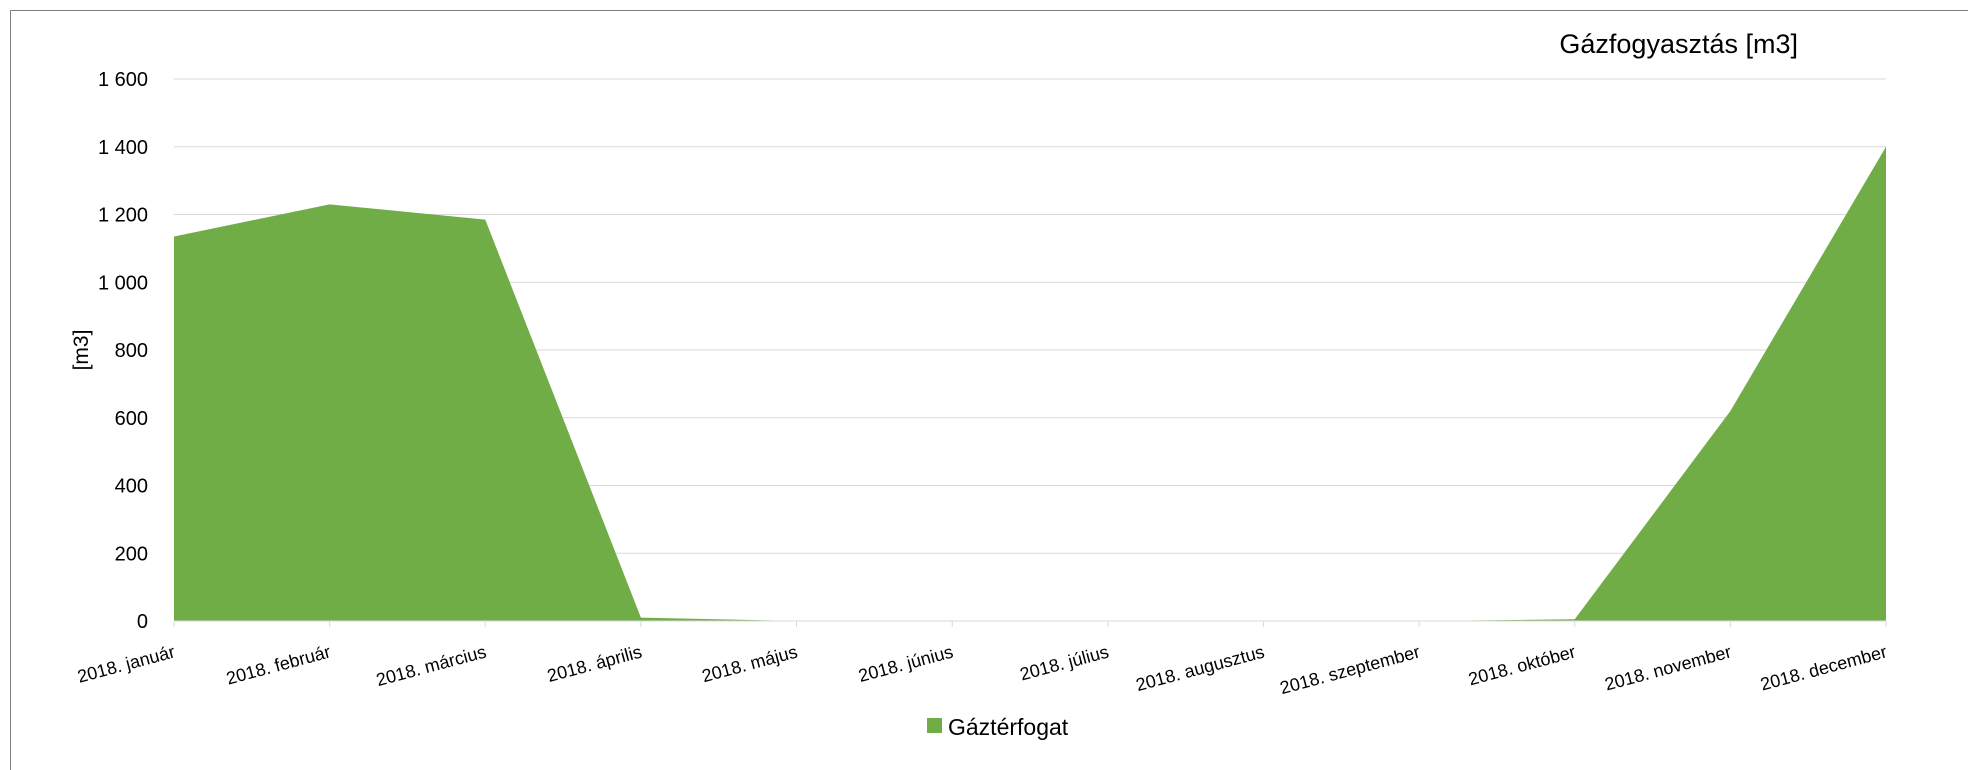 Image resolution: width=1969 pixels, height=770 pixels. I want to click on x-tick-label: 2018. július, so click(1064, 663).